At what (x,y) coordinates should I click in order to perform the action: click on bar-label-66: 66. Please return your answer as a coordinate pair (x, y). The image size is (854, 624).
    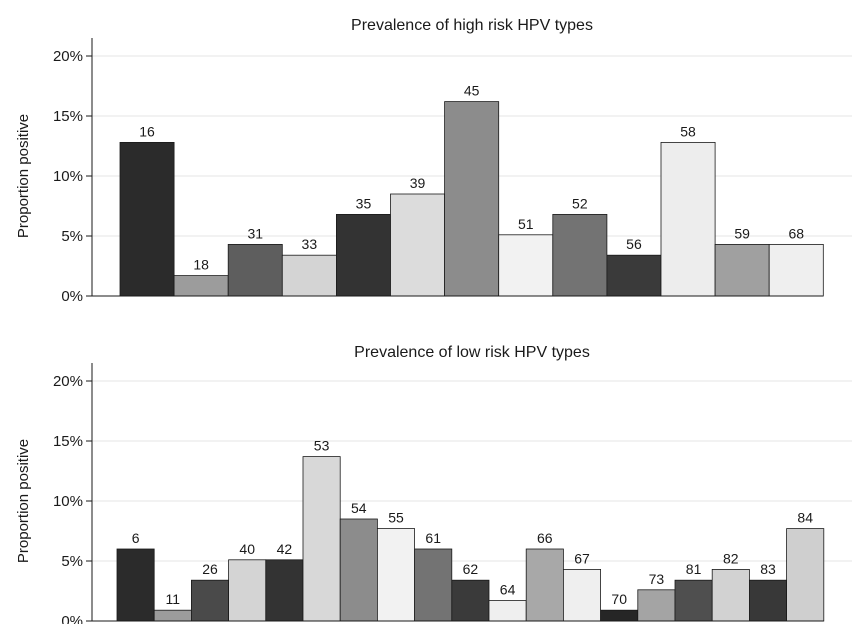
    Looking at the image, I should click on (545, 538).